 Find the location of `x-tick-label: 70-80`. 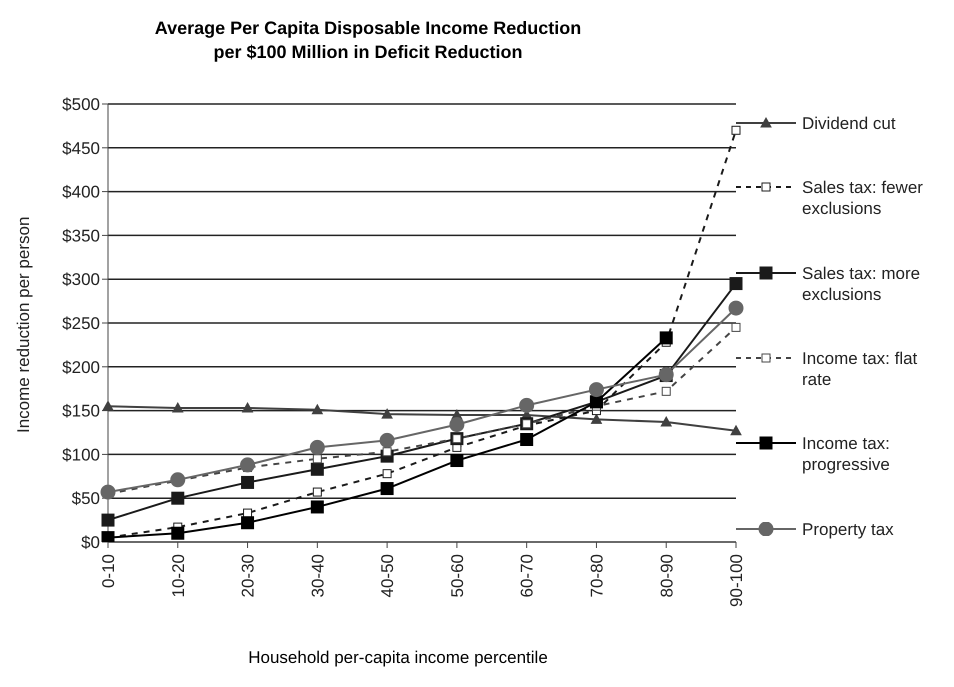

x-tick-label: 70-80 is located at coordinates (597, 576).